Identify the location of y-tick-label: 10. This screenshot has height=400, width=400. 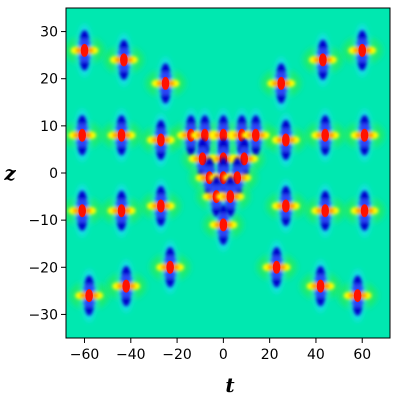
(49, 127).